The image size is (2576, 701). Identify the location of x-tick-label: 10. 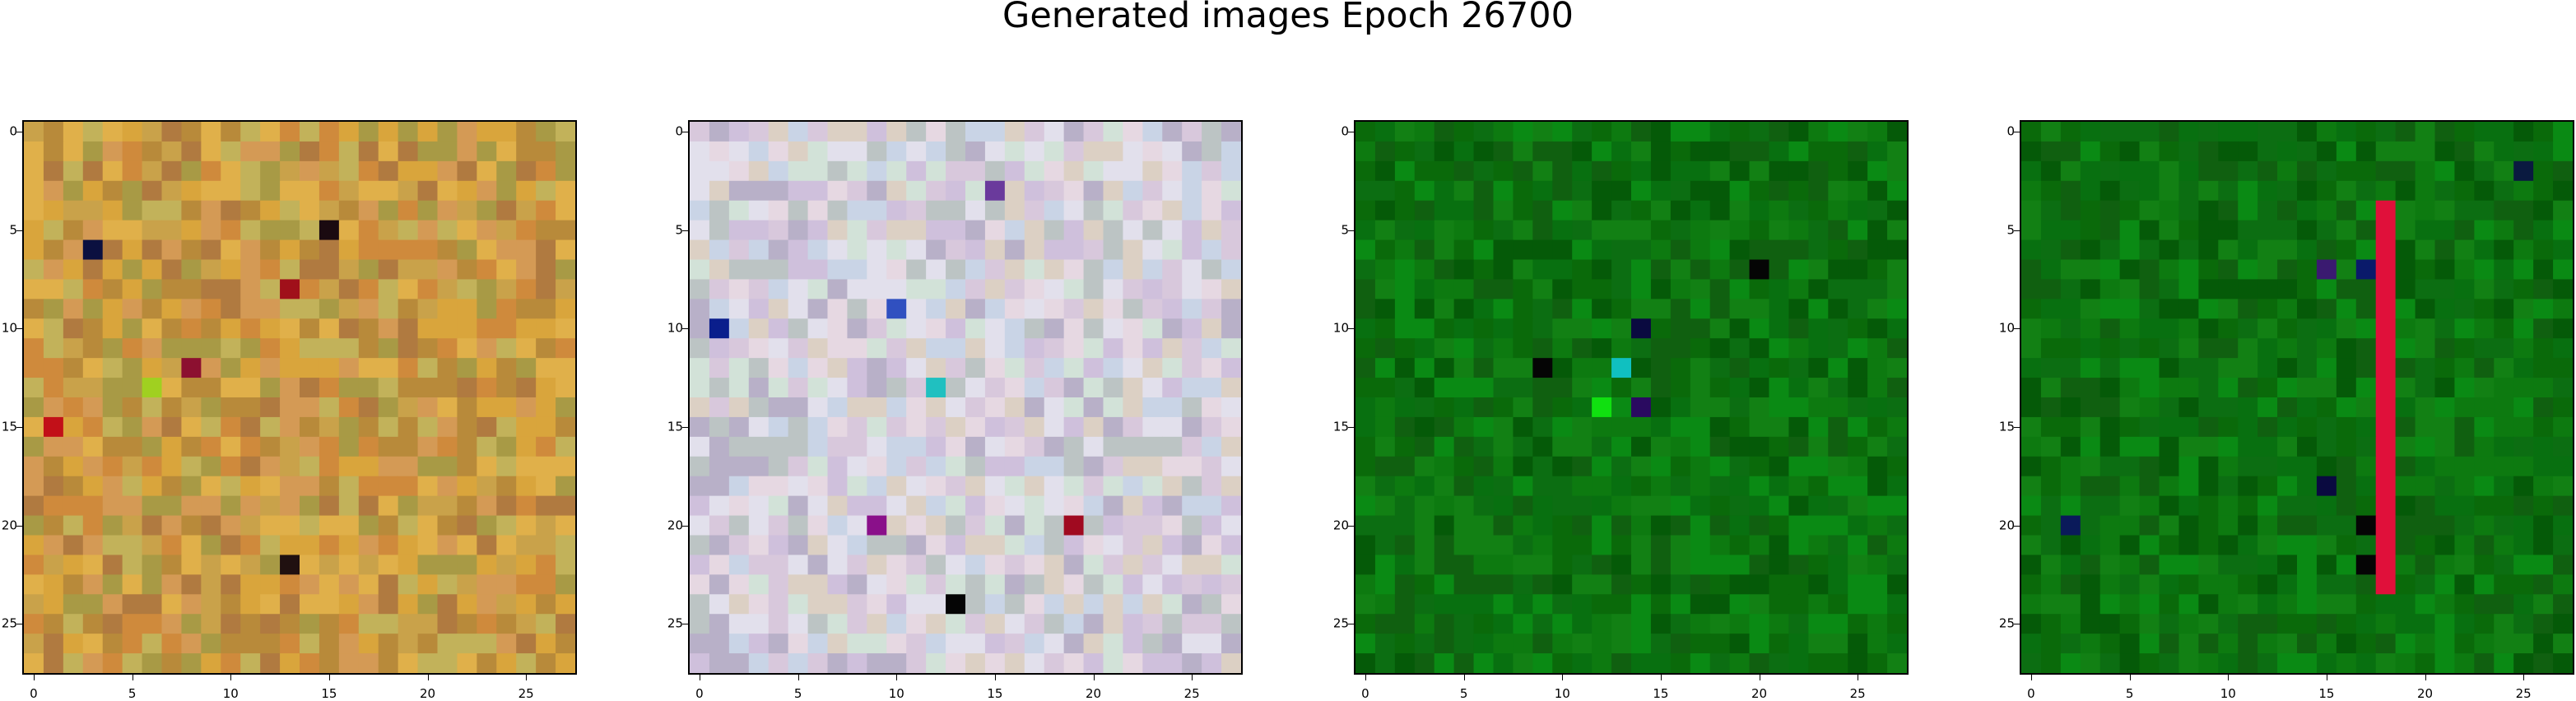
(2228, 694).